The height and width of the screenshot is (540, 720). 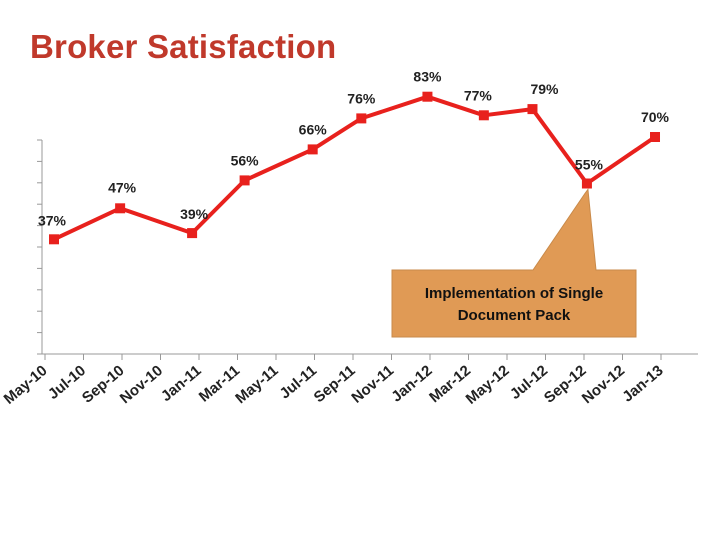 What do you see at coordinates (181, 383) in the screenshot?
I see `x-tick-label: Jan-11` at bounding box center [181, 383].